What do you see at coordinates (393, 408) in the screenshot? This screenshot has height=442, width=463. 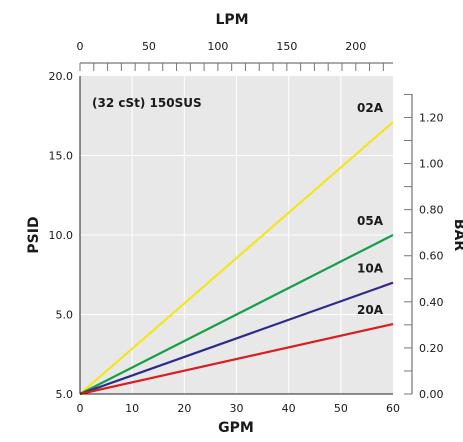 I see `x-tick-label: 60` at bounding box center [393, 408].